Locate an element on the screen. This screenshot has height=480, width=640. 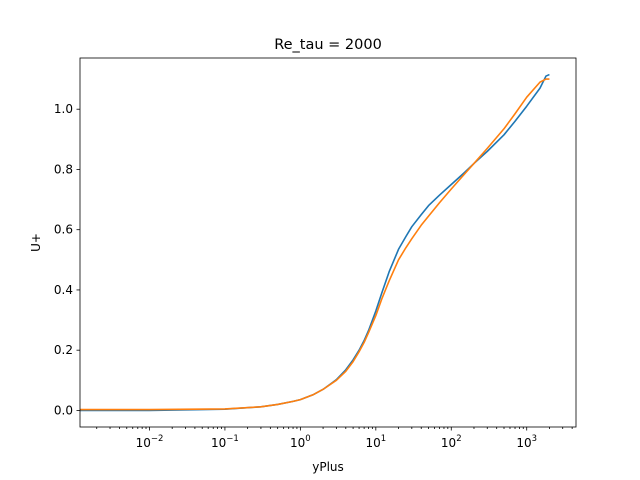
x-tick-label: 10⁰ is located at coordinates (300, 442).